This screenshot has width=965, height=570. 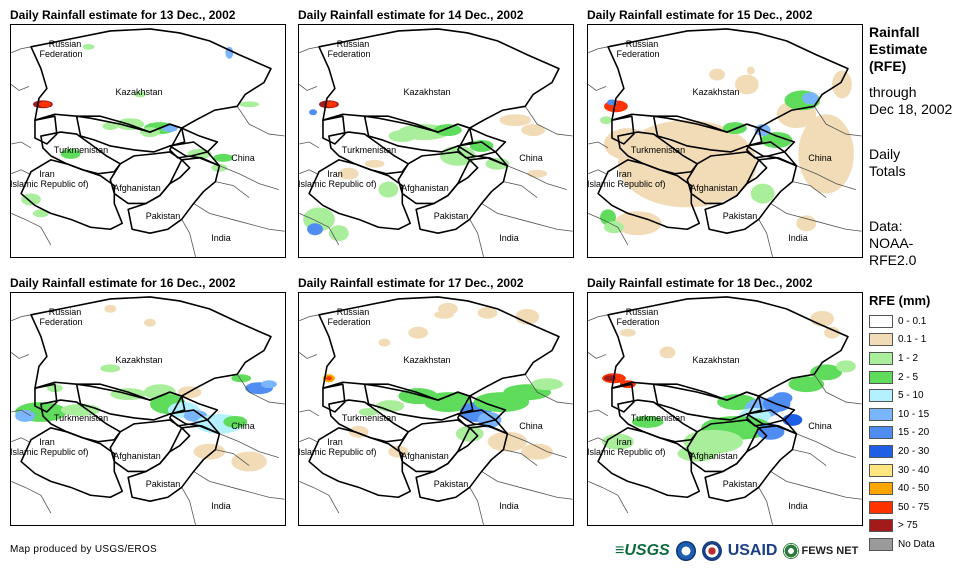 I want to click on map-label-turkmenistan: Turkmenistan, so click(x=81, y=418).